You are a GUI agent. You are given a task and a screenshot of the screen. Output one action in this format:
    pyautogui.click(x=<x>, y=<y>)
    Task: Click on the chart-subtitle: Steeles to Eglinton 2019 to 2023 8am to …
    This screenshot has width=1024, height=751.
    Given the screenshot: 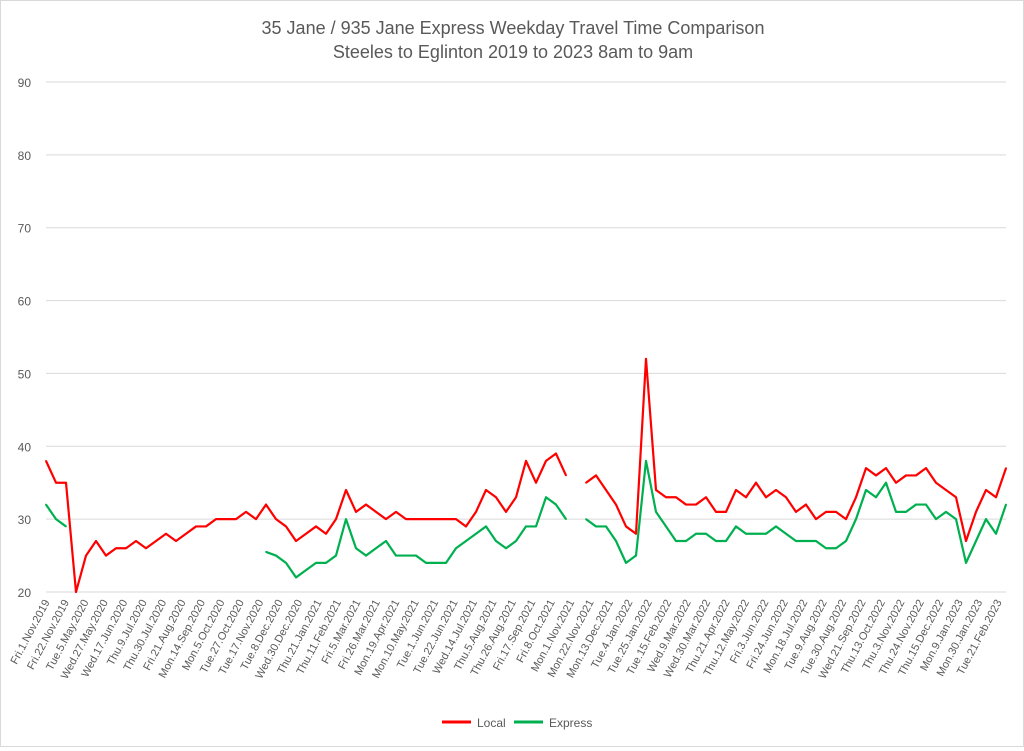 What is the action you would take?
    pyautogui.click(x=513, y=52)
    